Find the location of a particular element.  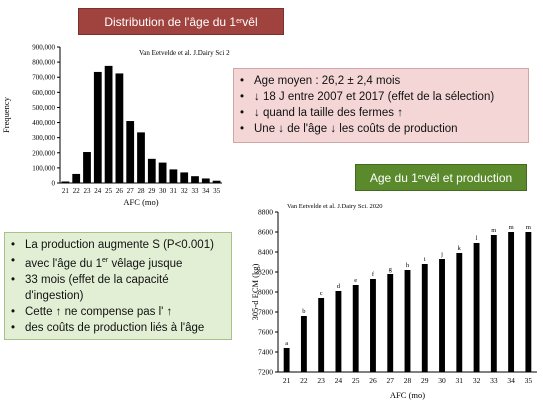

production-bullet-continuation: d'ingestion) is located at coordinates (54, 295).